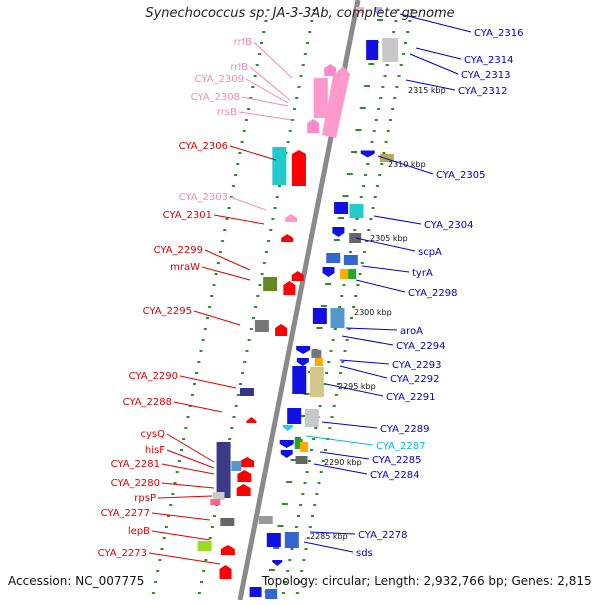 The image size is (600, 605). What do you see at coordinates (135, 464) in the screenshot?
I see `gene-label-left: CYA_2281` at bounding box center [135, 464].